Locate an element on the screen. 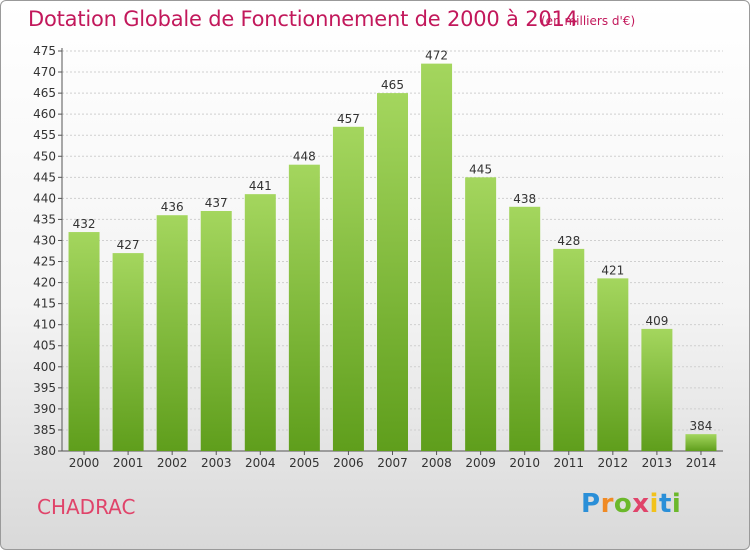 The height and width of the screenshot is (550, 750). data-label-2002: 436 is located at coordinates (172, 207).